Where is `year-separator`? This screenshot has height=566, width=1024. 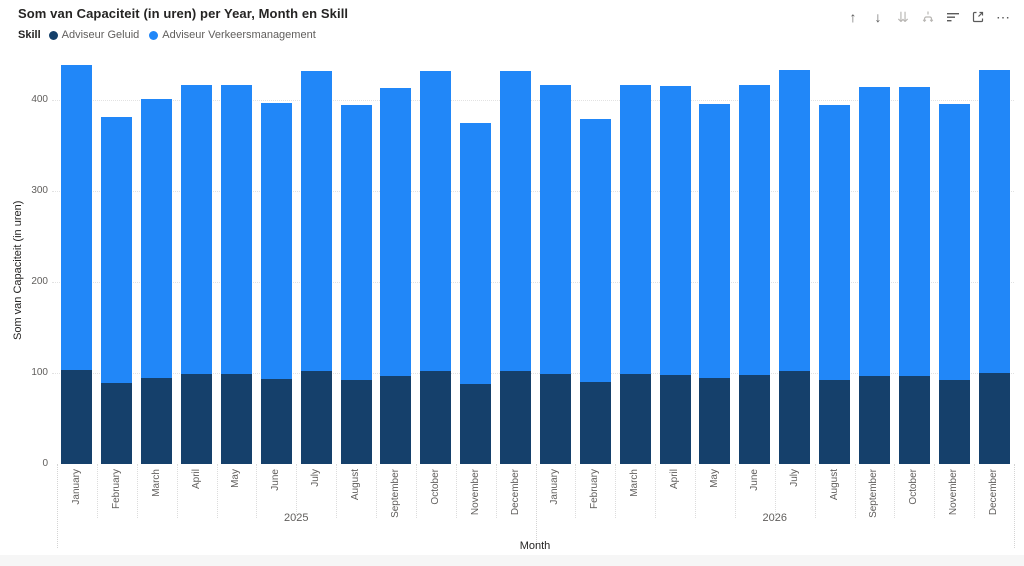
year-separator is located at coordinates (536, 506).